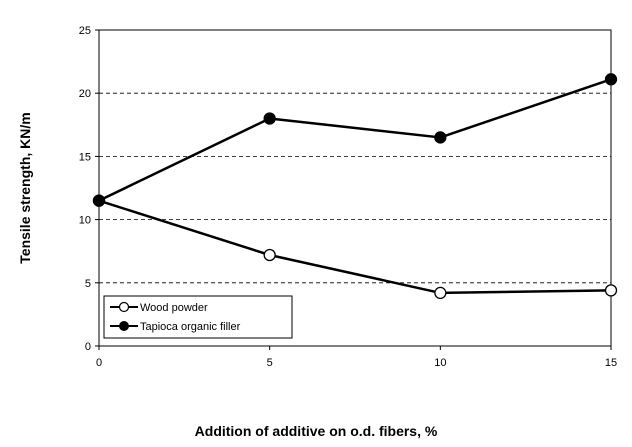  Describe the element at coordinates (85, 94) in the screenshot. I see `y-tick-label: 20` at that location.